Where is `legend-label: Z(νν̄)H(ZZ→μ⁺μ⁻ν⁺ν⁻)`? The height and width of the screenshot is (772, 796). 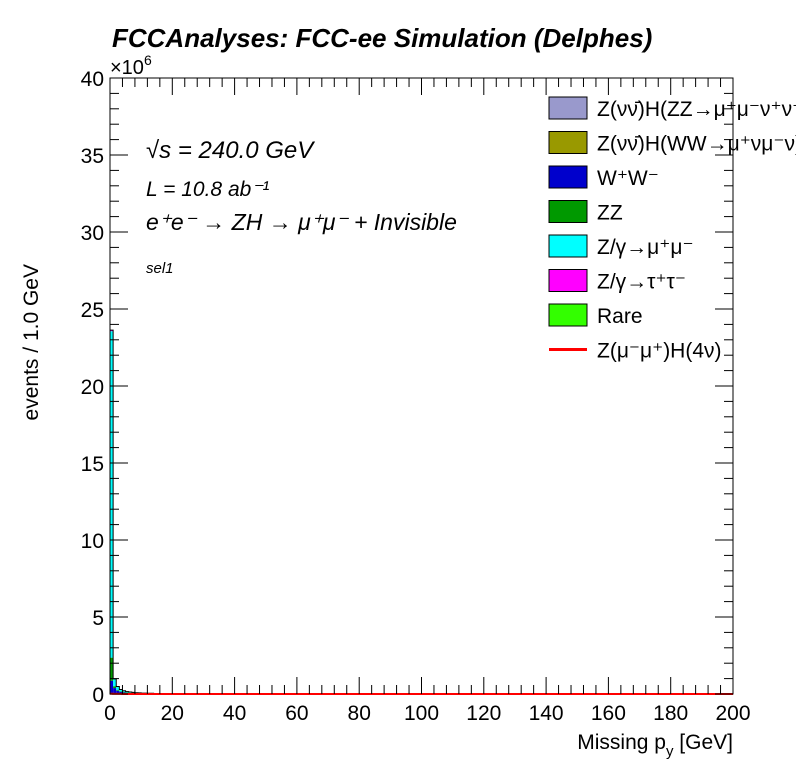
legend-label: Z(νν̄)H(ZZ→μ⁺μ⁻ν⁺ν⁻) is located at coordinates (696, 109).